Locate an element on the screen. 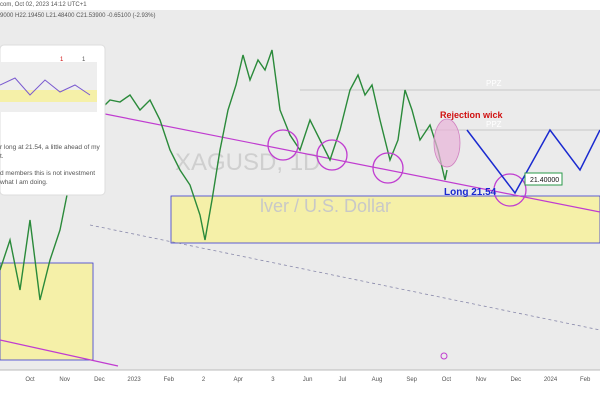  popup-line: t. is located at coordinates (2, 156).